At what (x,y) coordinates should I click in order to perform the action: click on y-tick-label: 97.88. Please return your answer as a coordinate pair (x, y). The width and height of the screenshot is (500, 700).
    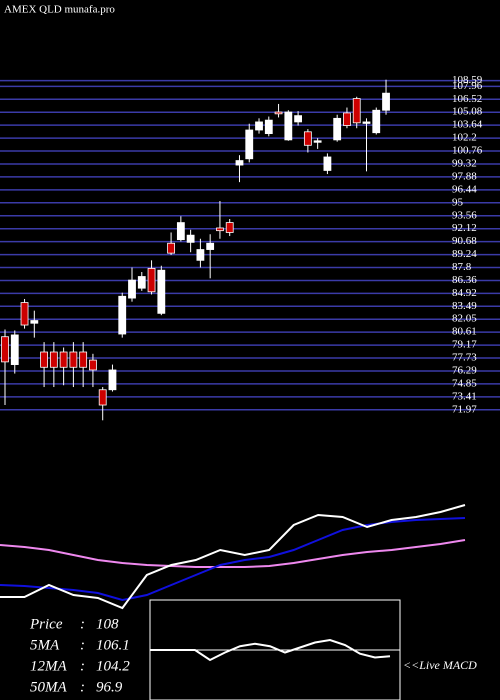
    Looking at the image, I should click on (464, 176).